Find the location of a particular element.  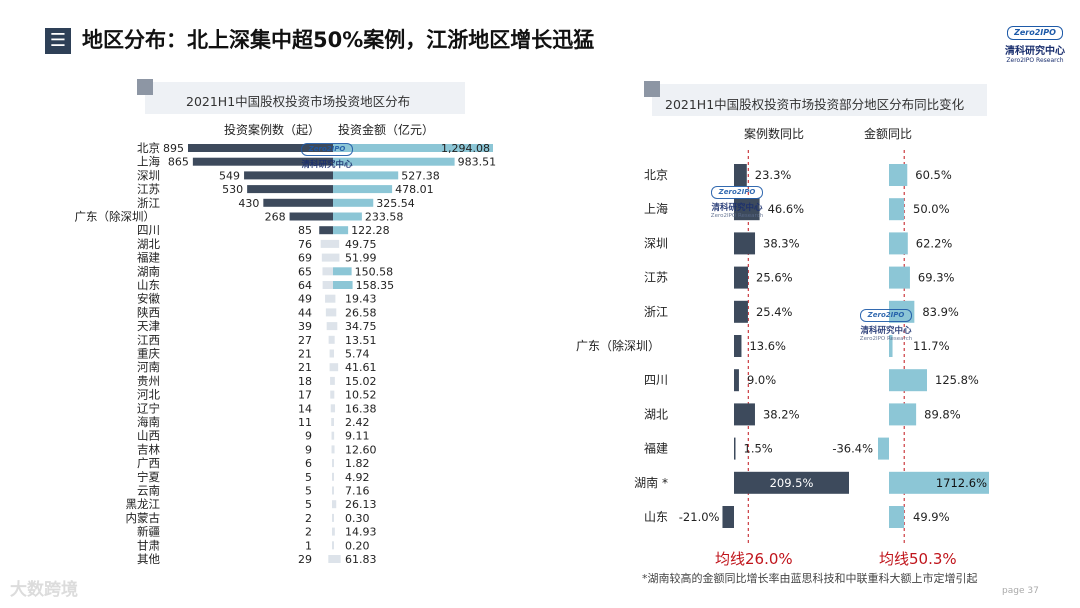

right-count-header: 案例数同比 is located at coordinates (774, 134).